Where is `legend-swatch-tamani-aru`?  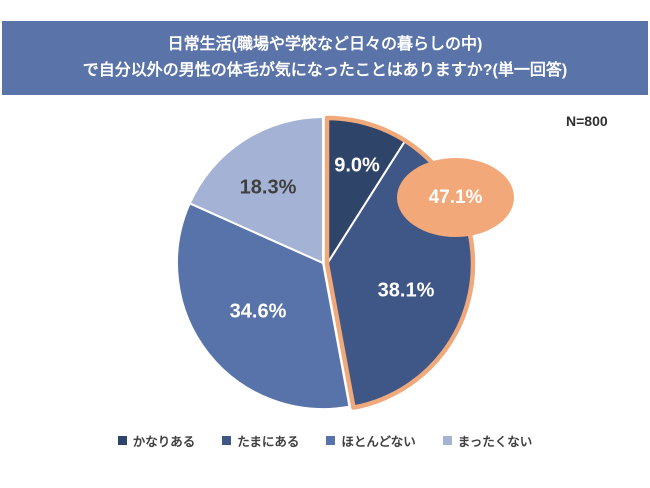 legend-swatch-tamani-aru is located at coordinates (227, 440).